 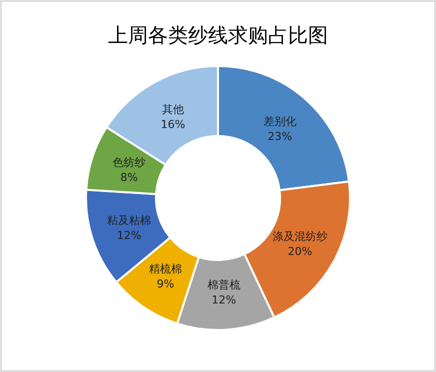 I want to click on slice-label: 差别化, so click(x=279, y=121).